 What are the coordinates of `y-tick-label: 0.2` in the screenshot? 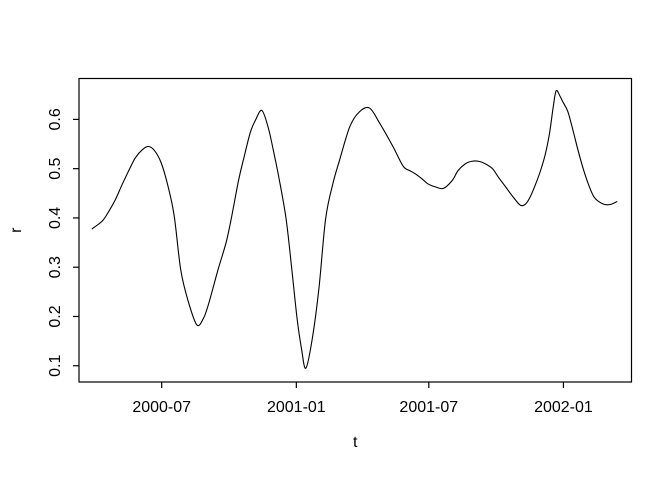 It's located at (55, 316).